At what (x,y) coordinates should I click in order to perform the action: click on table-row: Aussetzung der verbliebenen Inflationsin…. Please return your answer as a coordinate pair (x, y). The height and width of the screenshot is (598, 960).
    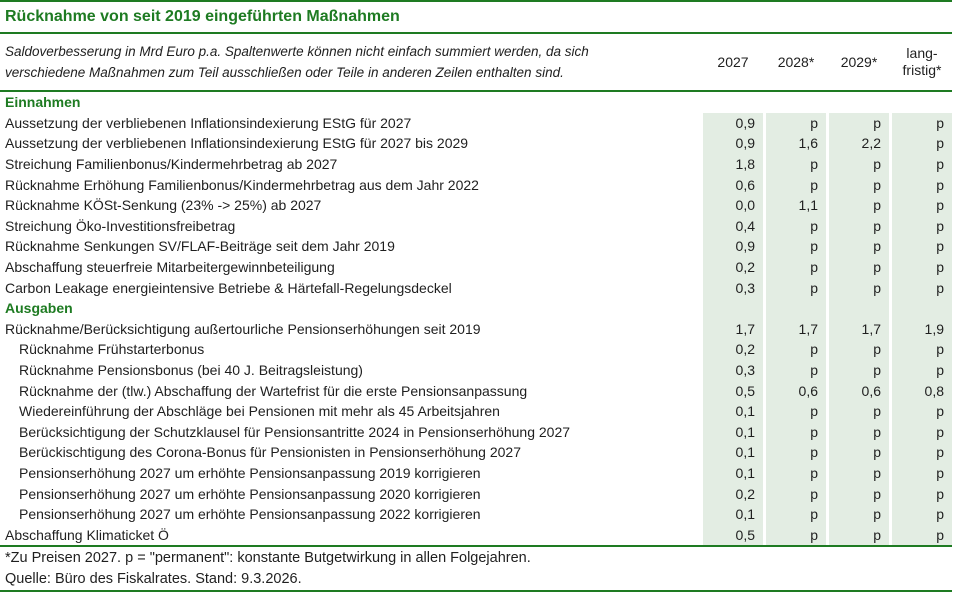
    Looking at the image, I should click on (476, 123).